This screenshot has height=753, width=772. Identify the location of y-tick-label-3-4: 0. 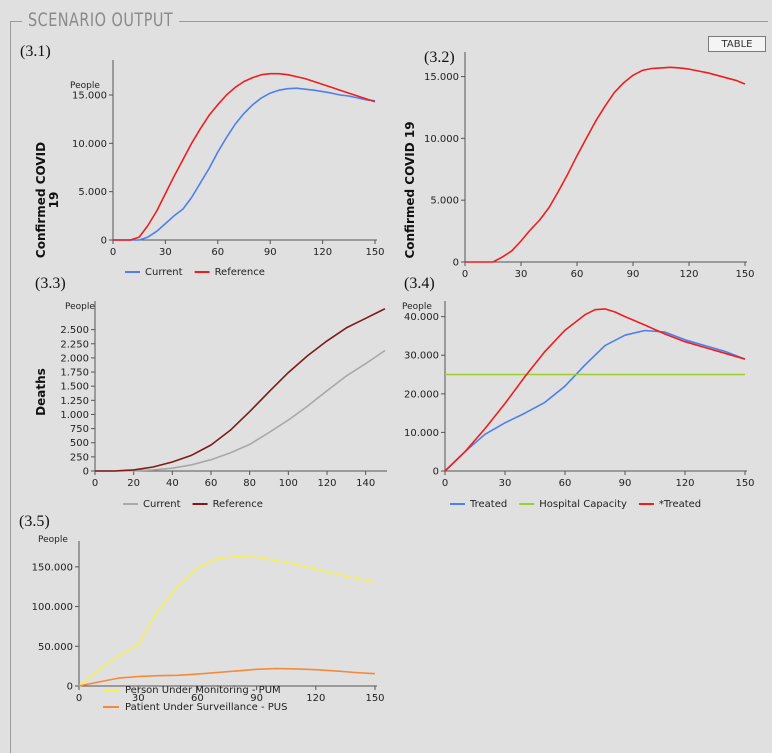
(436, 472).